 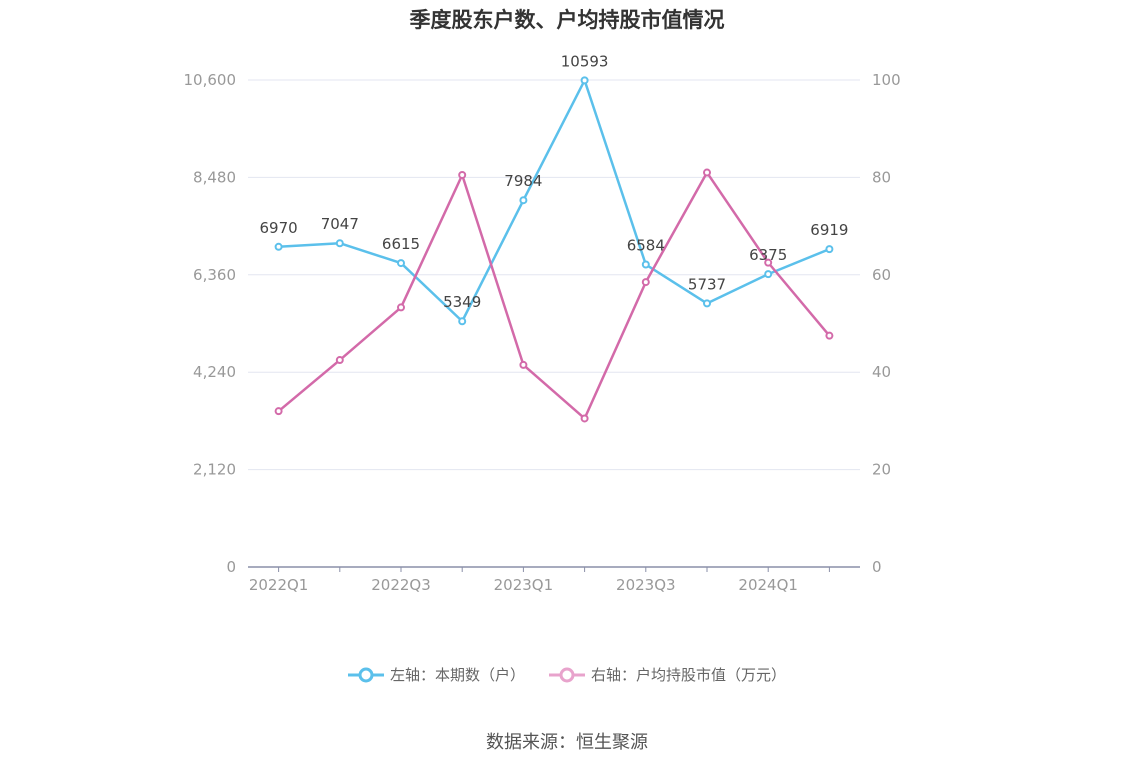 What do you see at coordinates (881, 177) in the screenshot?
I see `right-axis-tick-label: 80` at bounding box center [881, 177].